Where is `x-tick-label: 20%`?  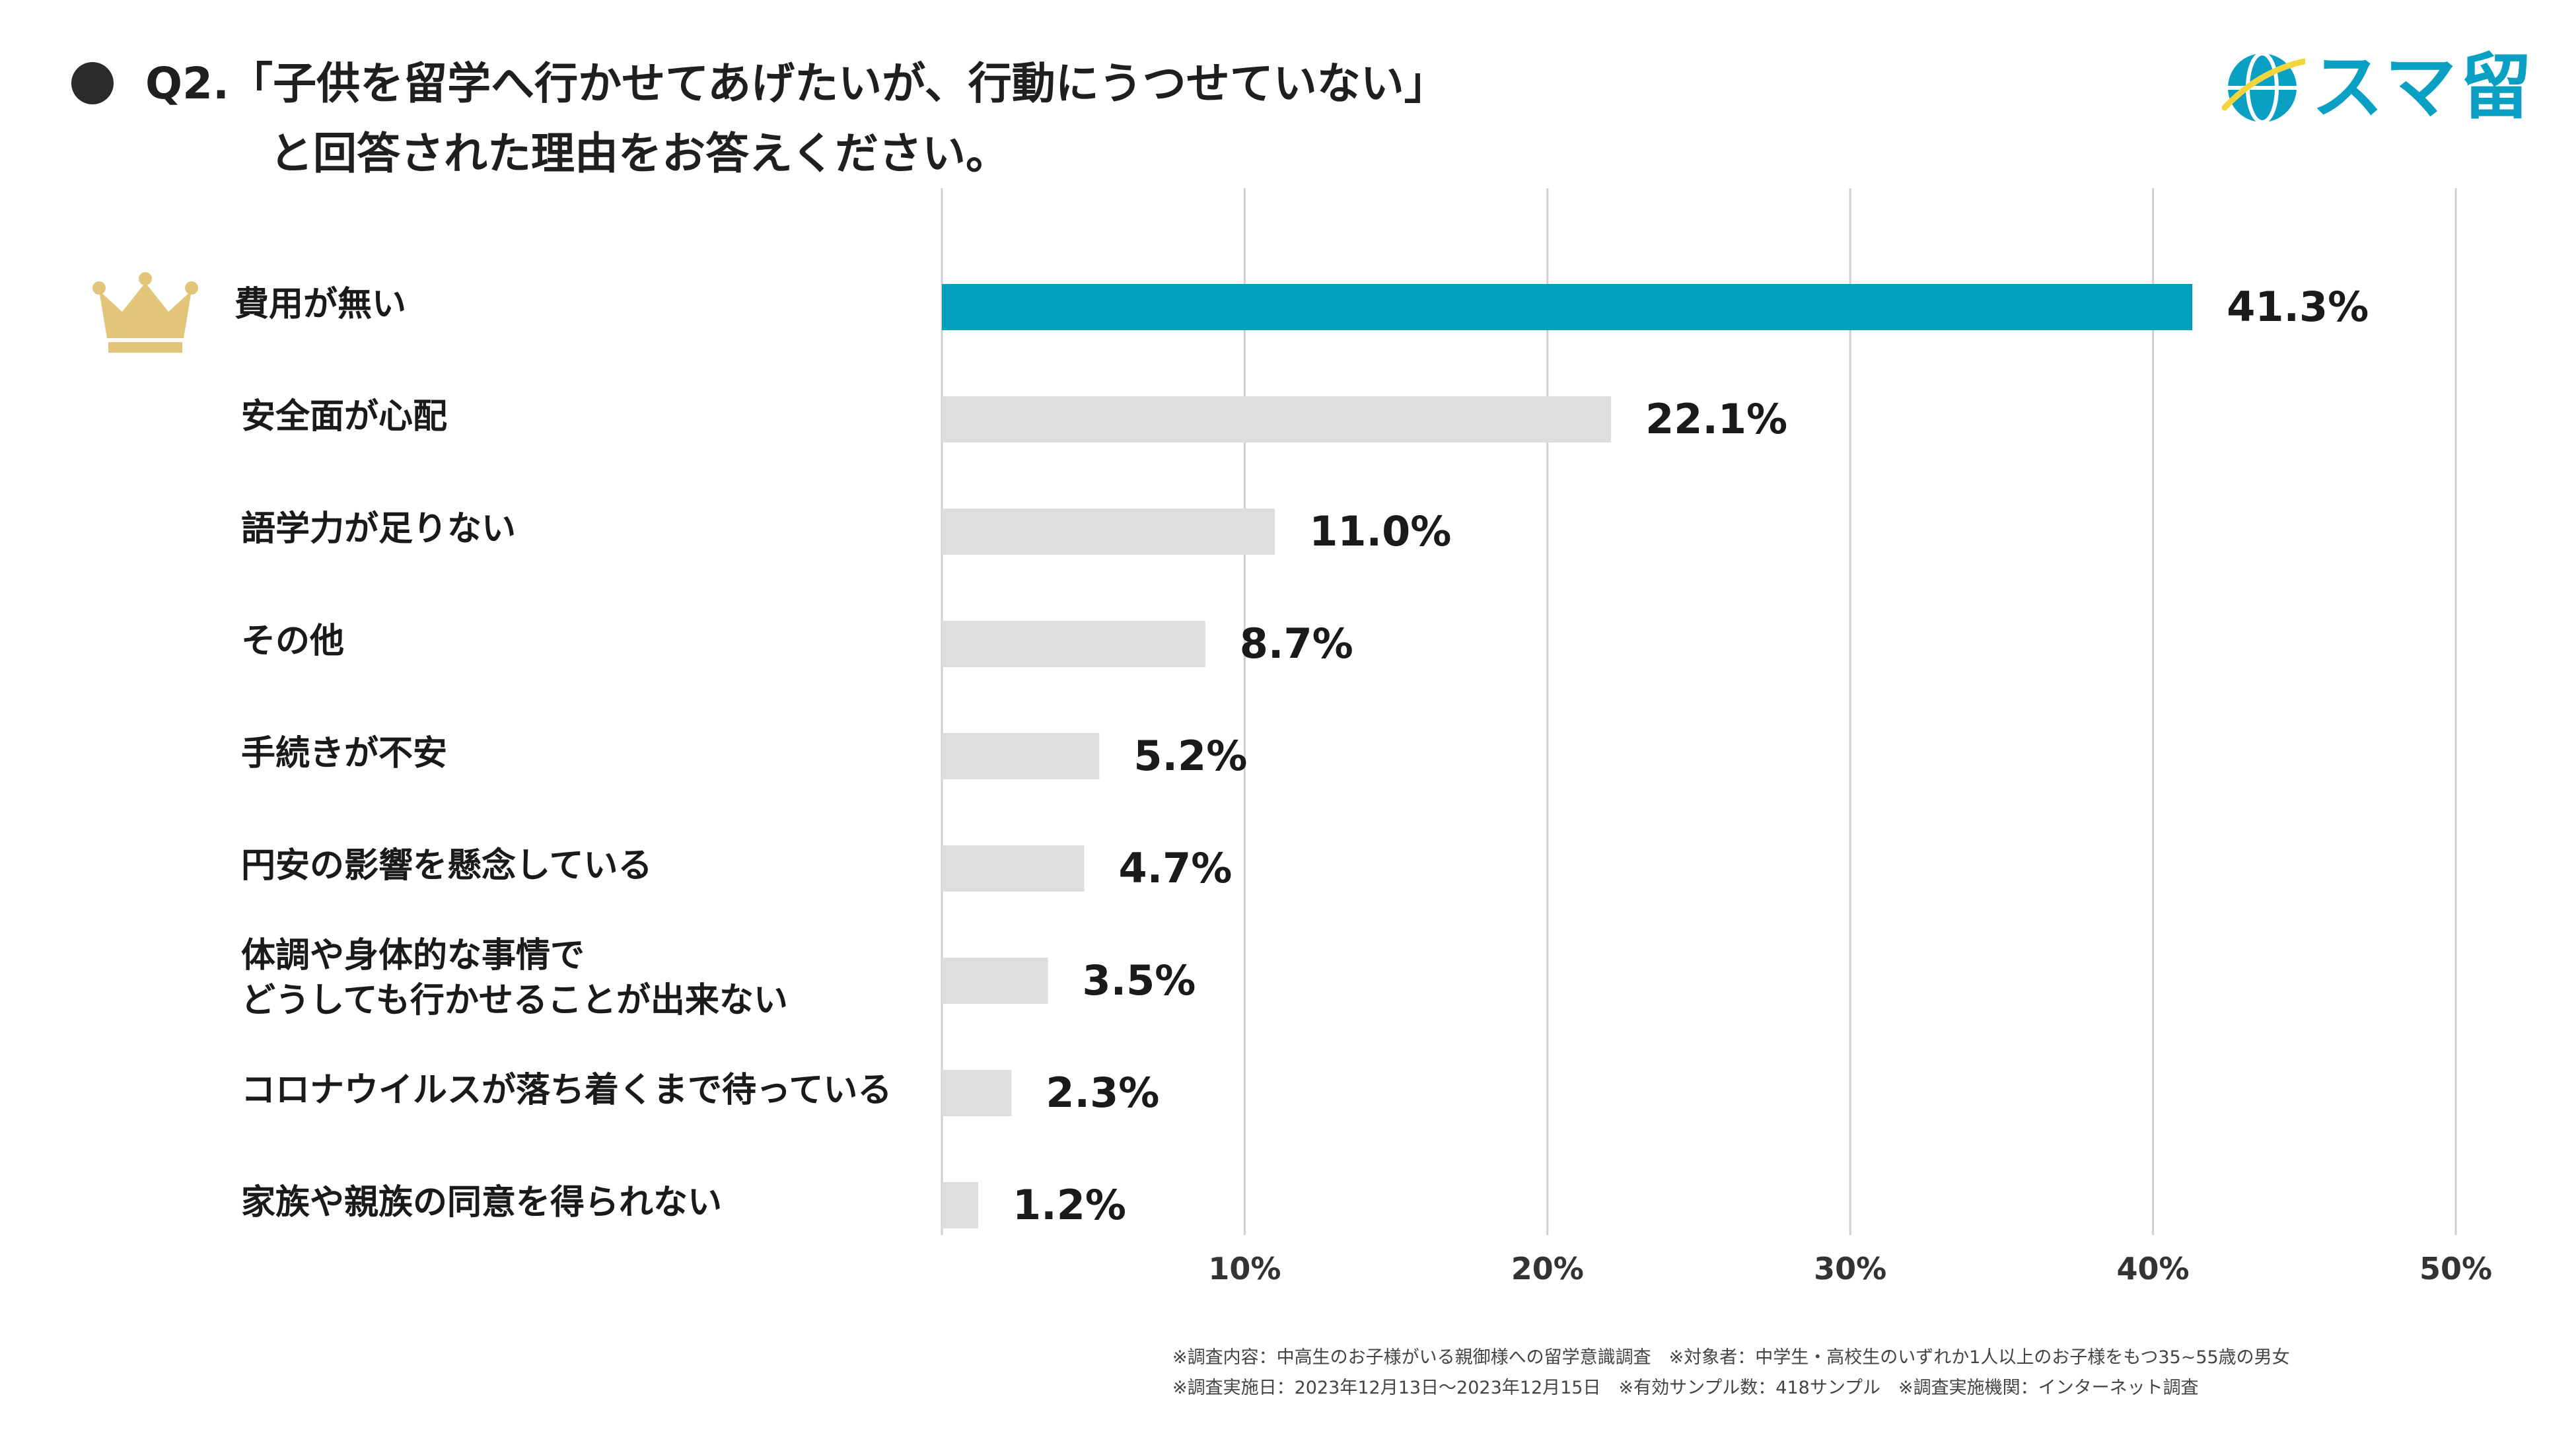 x-tick-label: 20% is located at coordinates (1547, 1269).